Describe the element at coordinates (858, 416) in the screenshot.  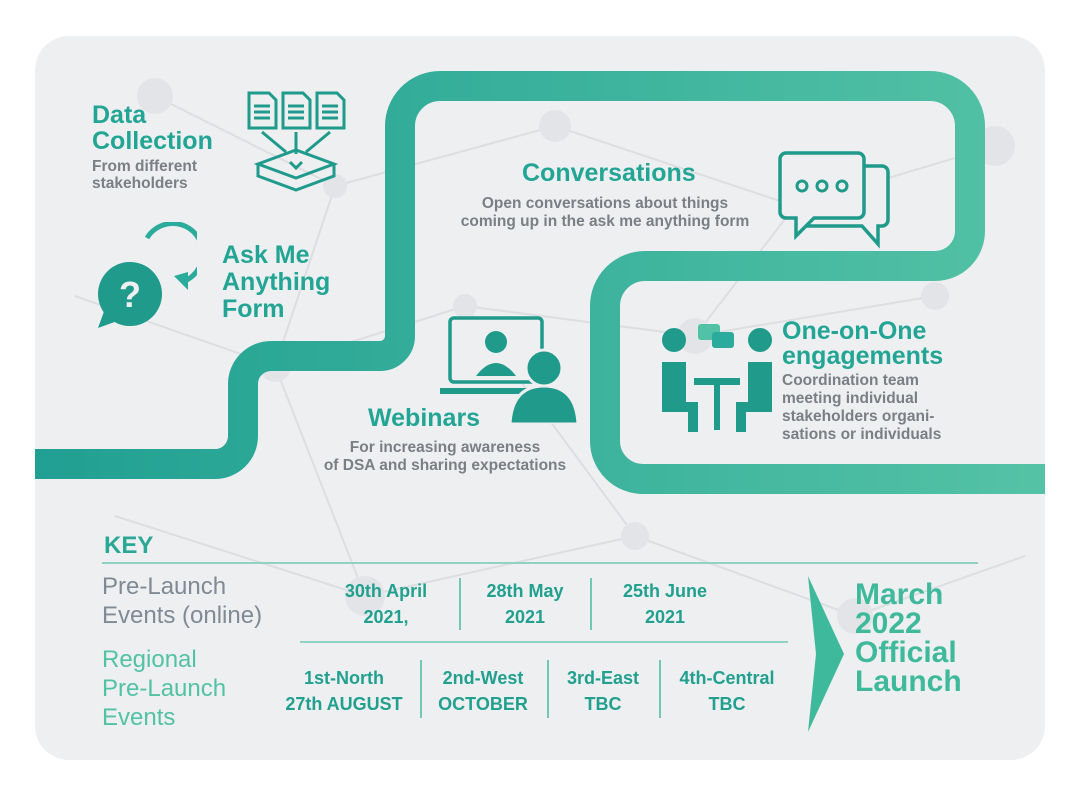
I see `one-on-one-sub-3: stakeholders organi-` at that location.